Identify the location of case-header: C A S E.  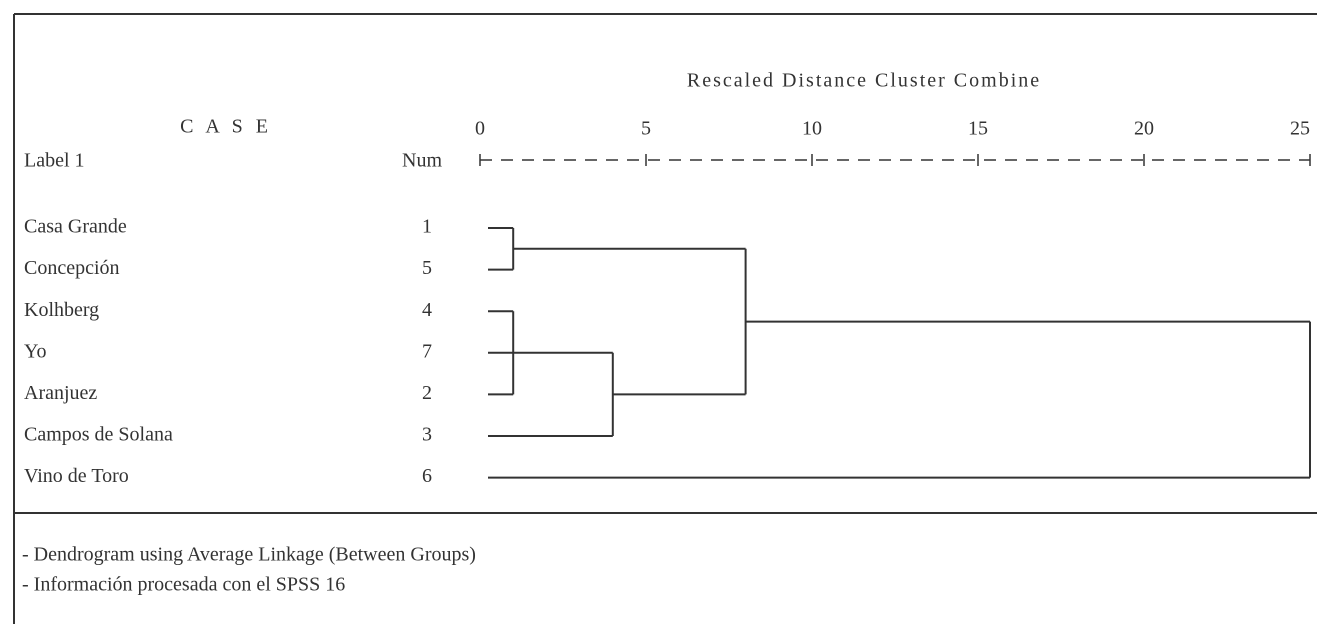
(226, 127).